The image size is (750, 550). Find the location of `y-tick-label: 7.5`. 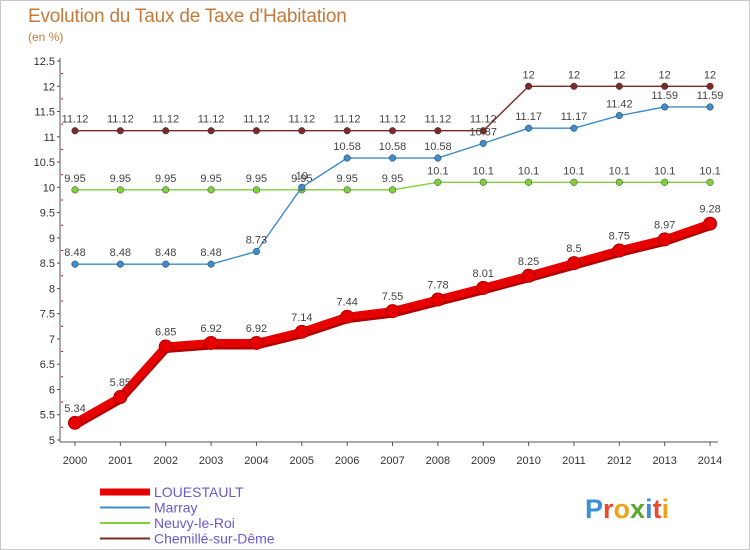

y-tick-label: 7.5 is located at coordinates (47, 315).